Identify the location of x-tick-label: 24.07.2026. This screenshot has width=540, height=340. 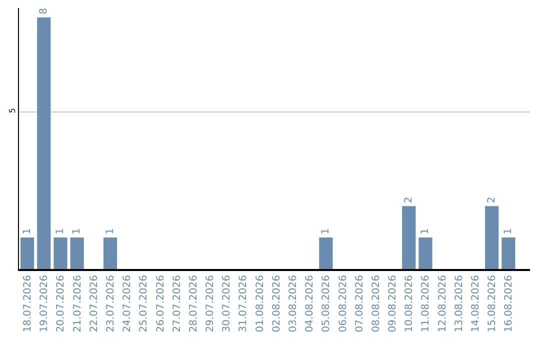
(128, 303).